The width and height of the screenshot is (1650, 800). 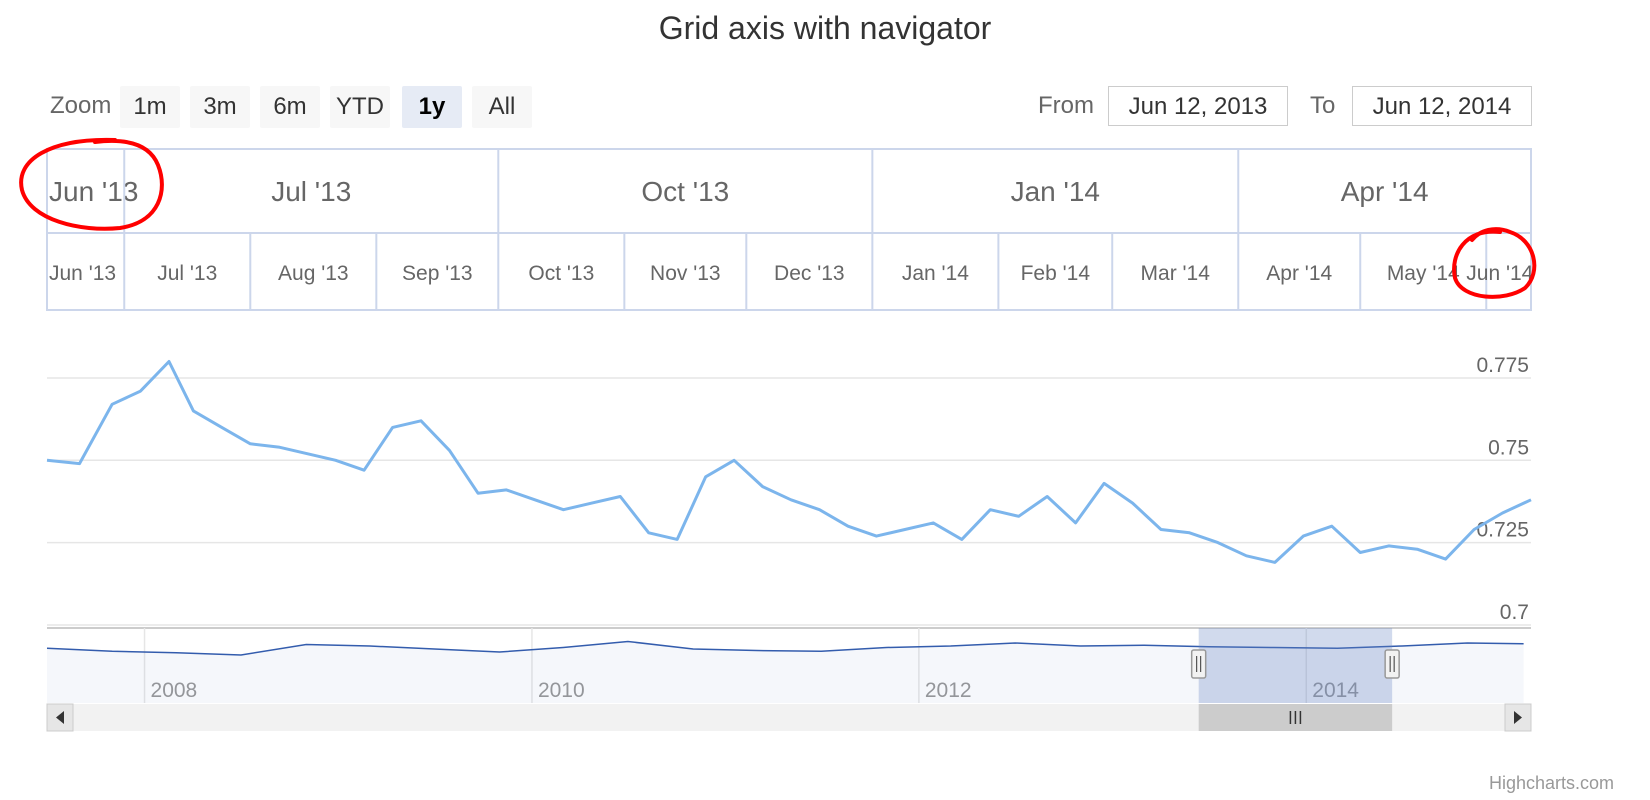 What do you see at coordinates (1335, 690) in the screenshot?
I see `navigator-x-label: 2014` at bounding box center [1335, 690].